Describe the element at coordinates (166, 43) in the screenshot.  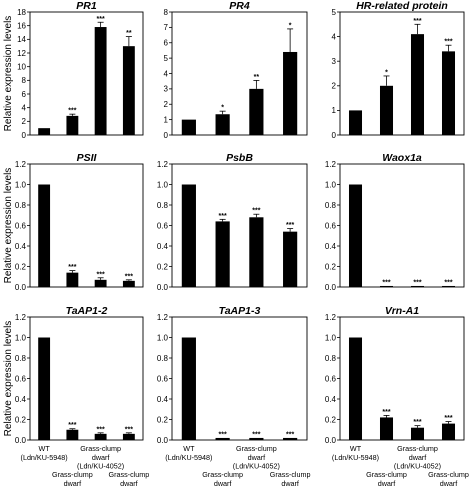
I see `panel-2-ytick-label-6: 6` at that location.